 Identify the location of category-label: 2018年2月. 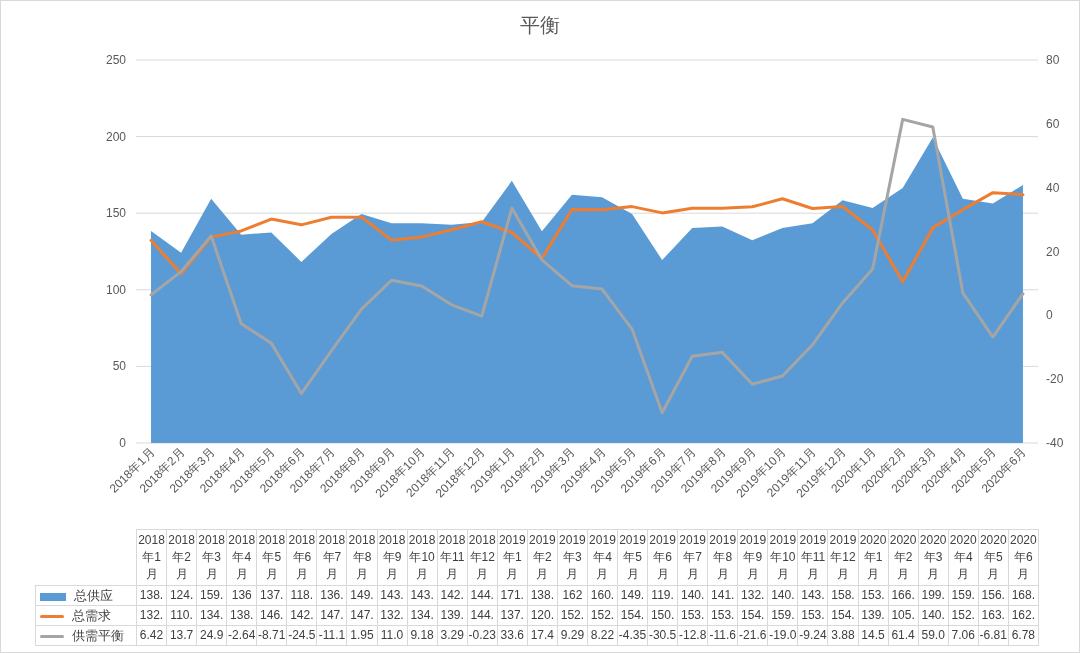
(181, 557).